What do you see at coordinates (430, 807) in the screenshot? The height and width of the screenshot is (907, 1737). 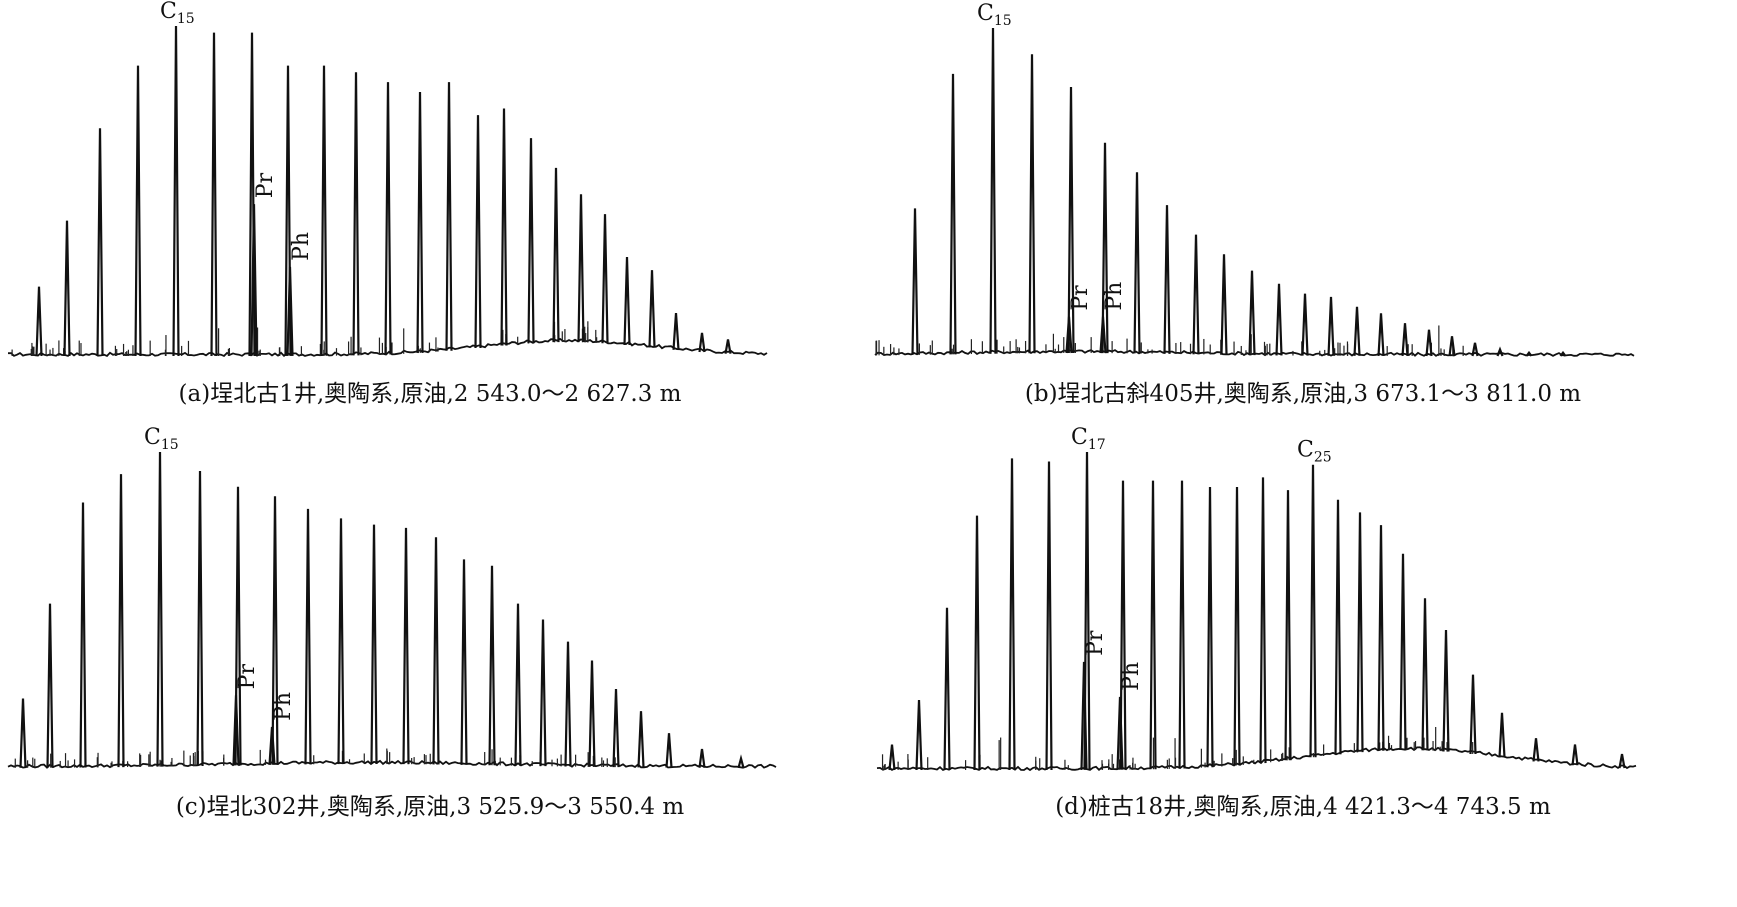 I see `caption-c: (c)埕北302井,奥陶系,原油,3 525.9～3 550.4 m` at bounding box center [430, 807].